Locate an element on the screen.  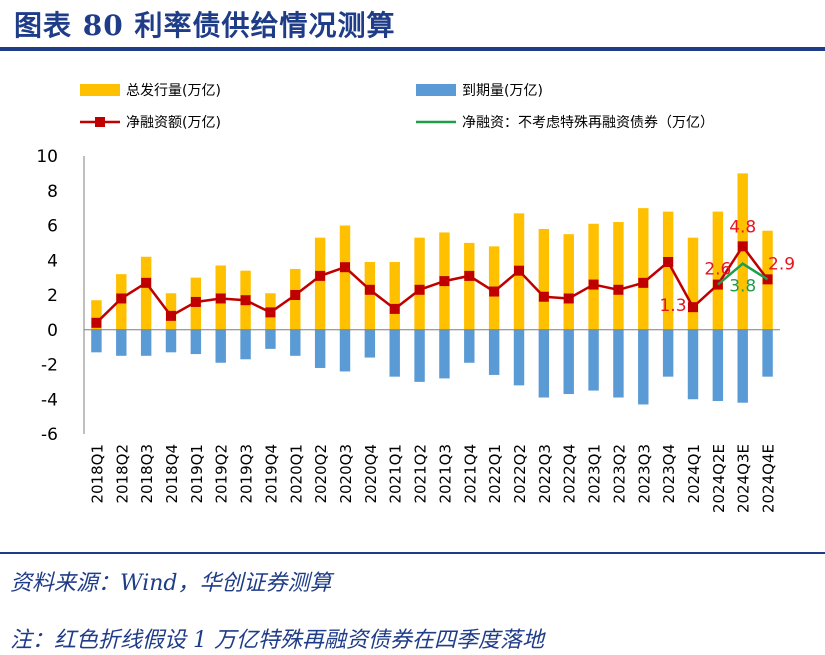
legend-label-maturity: 到期量(万亿) is located at coordinates (502, 91).